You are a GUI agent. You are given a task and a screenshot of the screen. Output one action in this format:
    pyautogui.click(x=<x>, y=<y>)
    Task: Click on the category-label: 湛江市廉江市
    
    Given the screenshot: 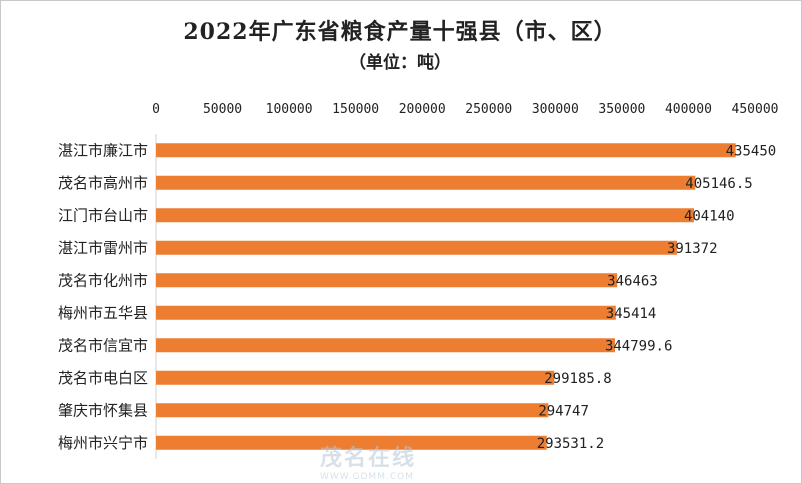 What is the action you would take?
    pyautogui.click(x=103, y=150)
    